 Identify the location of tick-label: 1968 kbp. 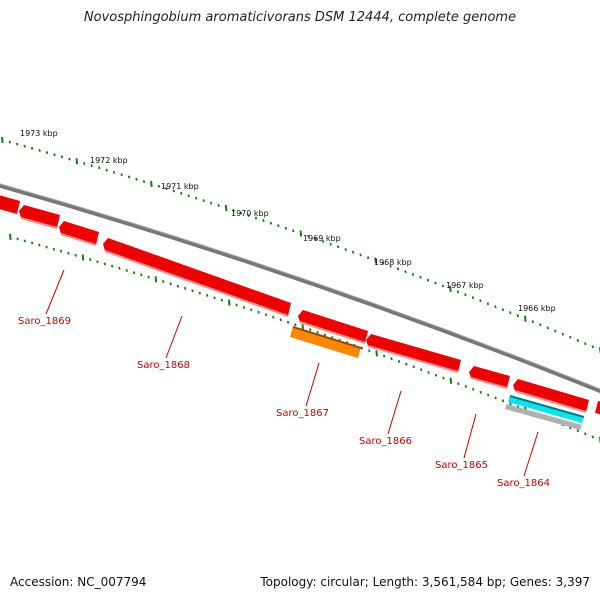
(393, 262).